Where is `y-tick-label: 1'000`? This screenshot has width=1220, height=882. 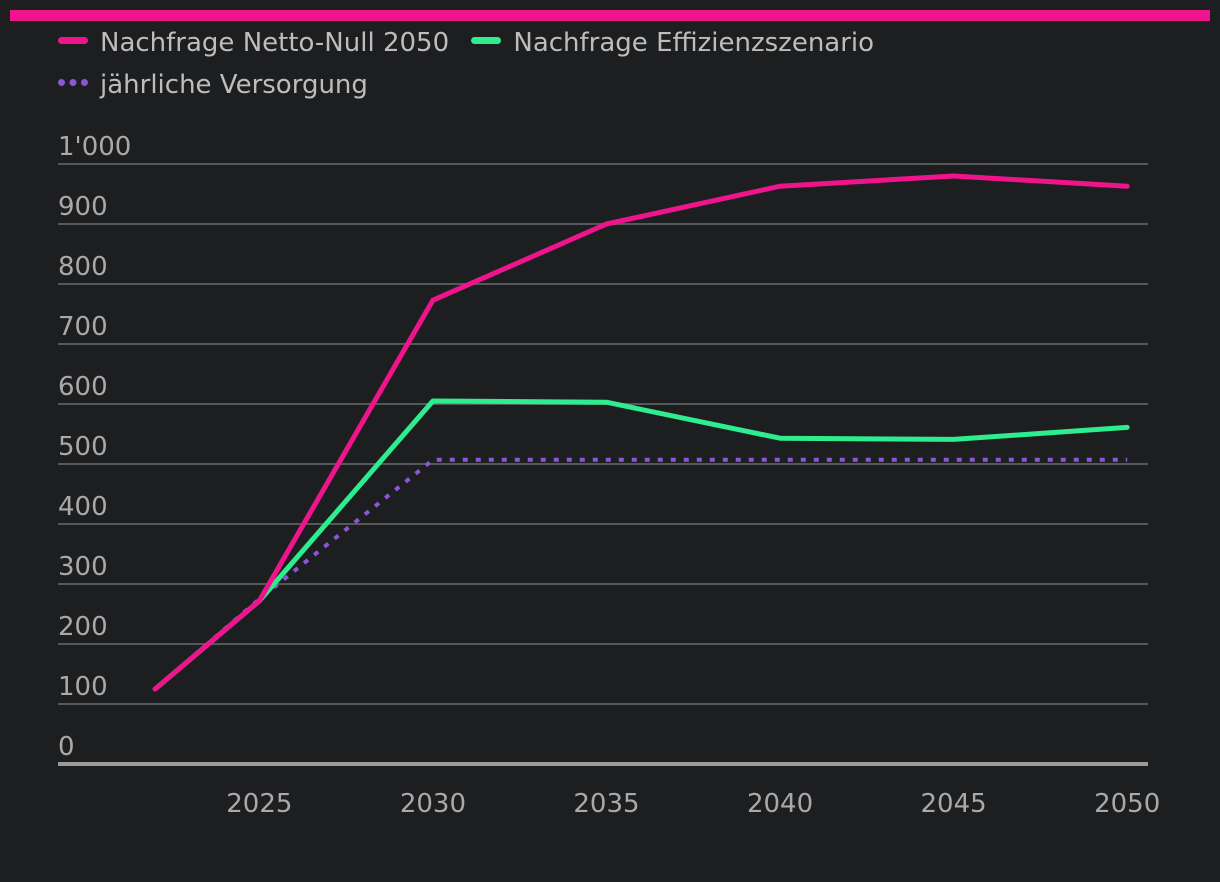
y-tick-label: 1'000 is located at coordinates (94, 147).